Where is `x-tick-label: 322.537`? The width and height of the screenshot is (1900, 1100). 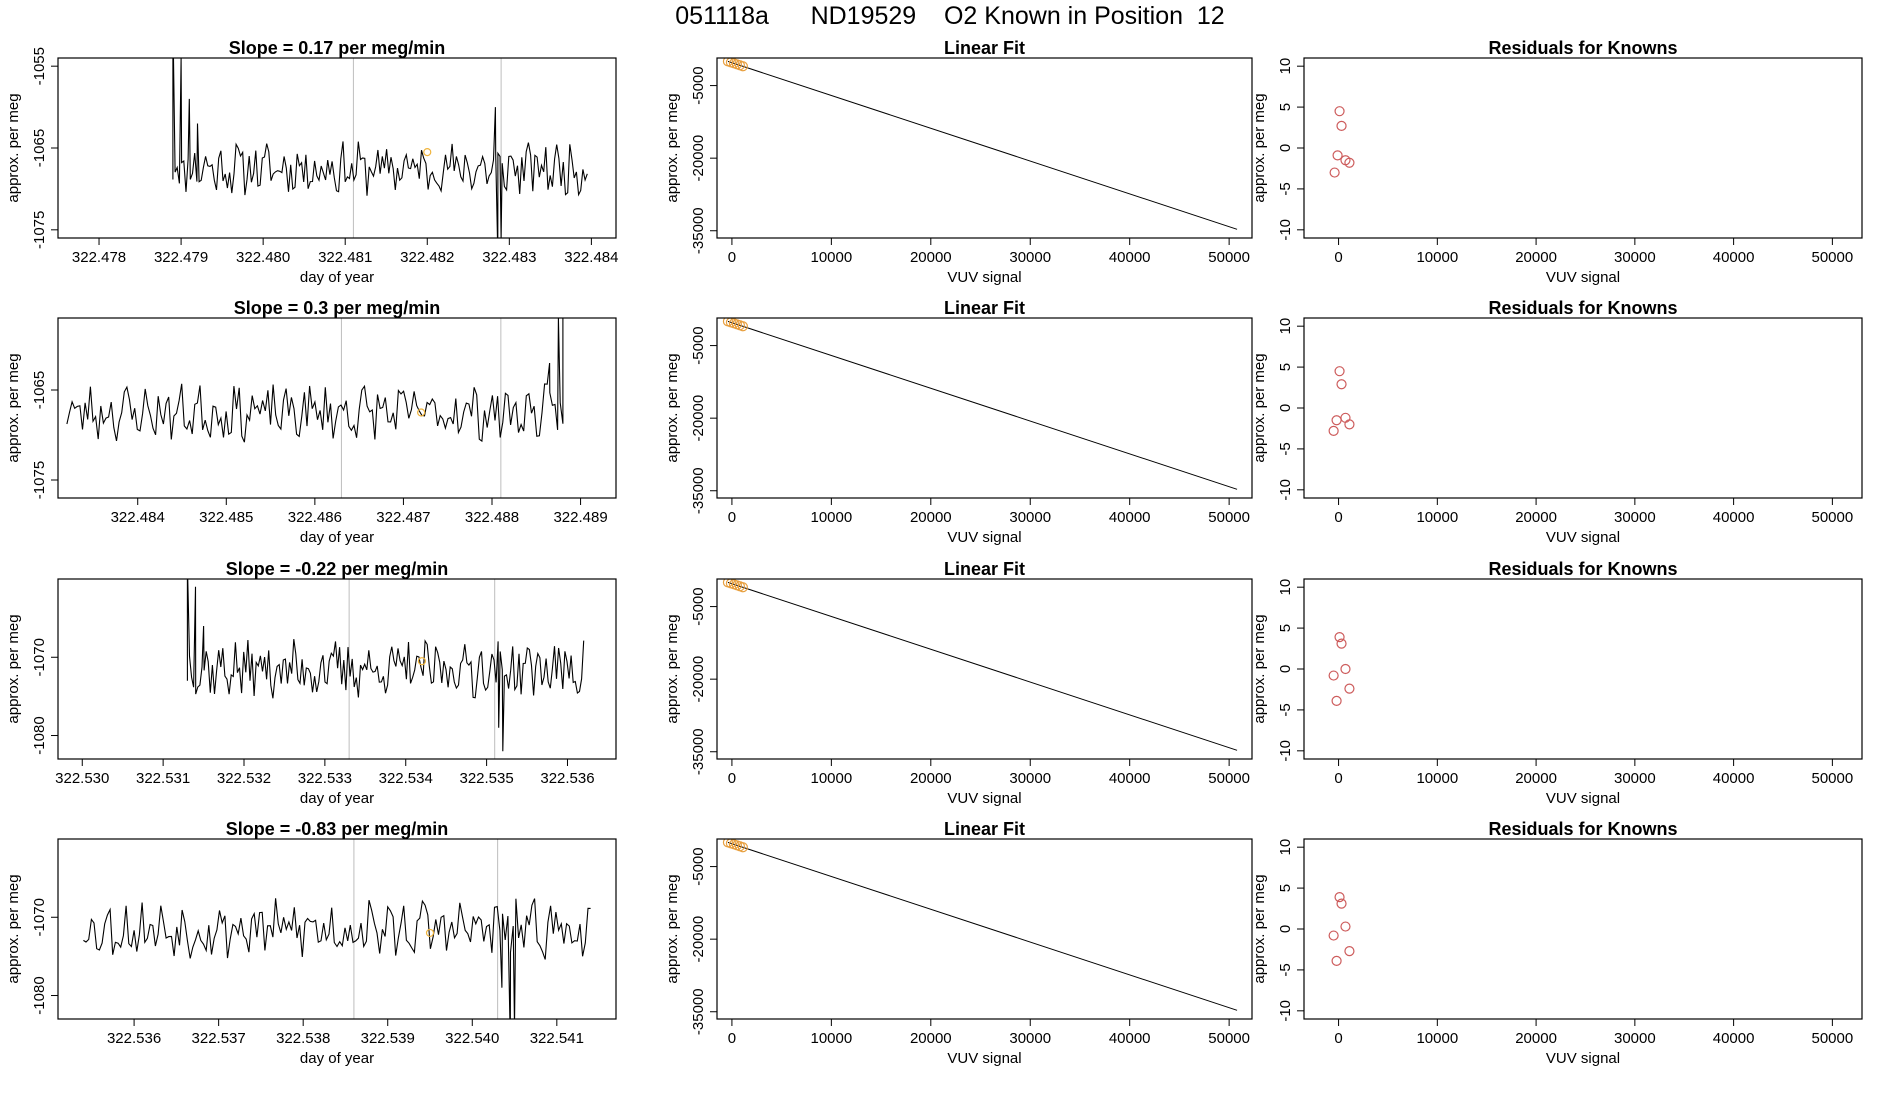
x-tick-label: 322.537 is located at coordinates (219, 1038).